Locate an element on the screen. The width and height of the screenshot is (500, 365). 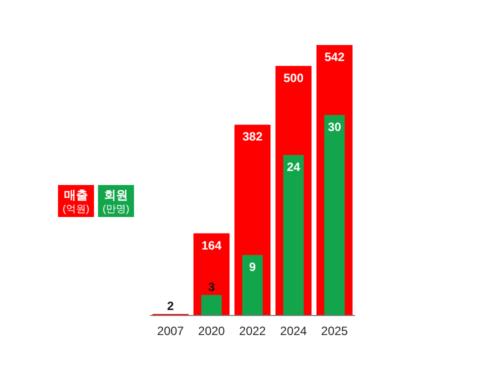
data-label: 3 is located at coordinates (212, 287).